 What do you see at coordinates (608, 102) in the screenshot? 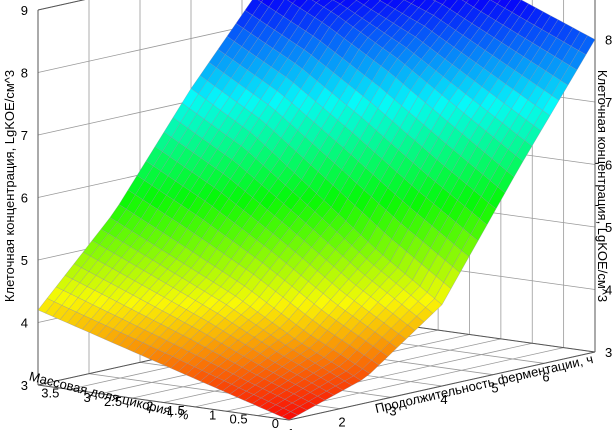
I see `z-tick-label-right: 7` at bounding box center [608, 102].